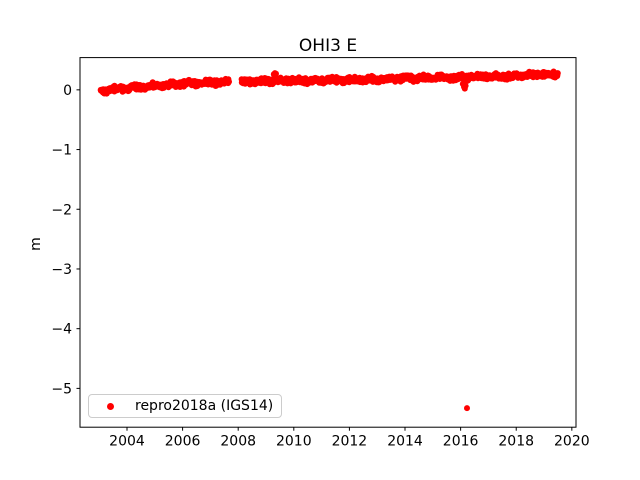 This screenshot has width=640, height=480. What do you see at coordinates (204, 406) in the screenshot?
I see `legend-label: repro2018a (IGS14)` at bounding box center [204, 406].